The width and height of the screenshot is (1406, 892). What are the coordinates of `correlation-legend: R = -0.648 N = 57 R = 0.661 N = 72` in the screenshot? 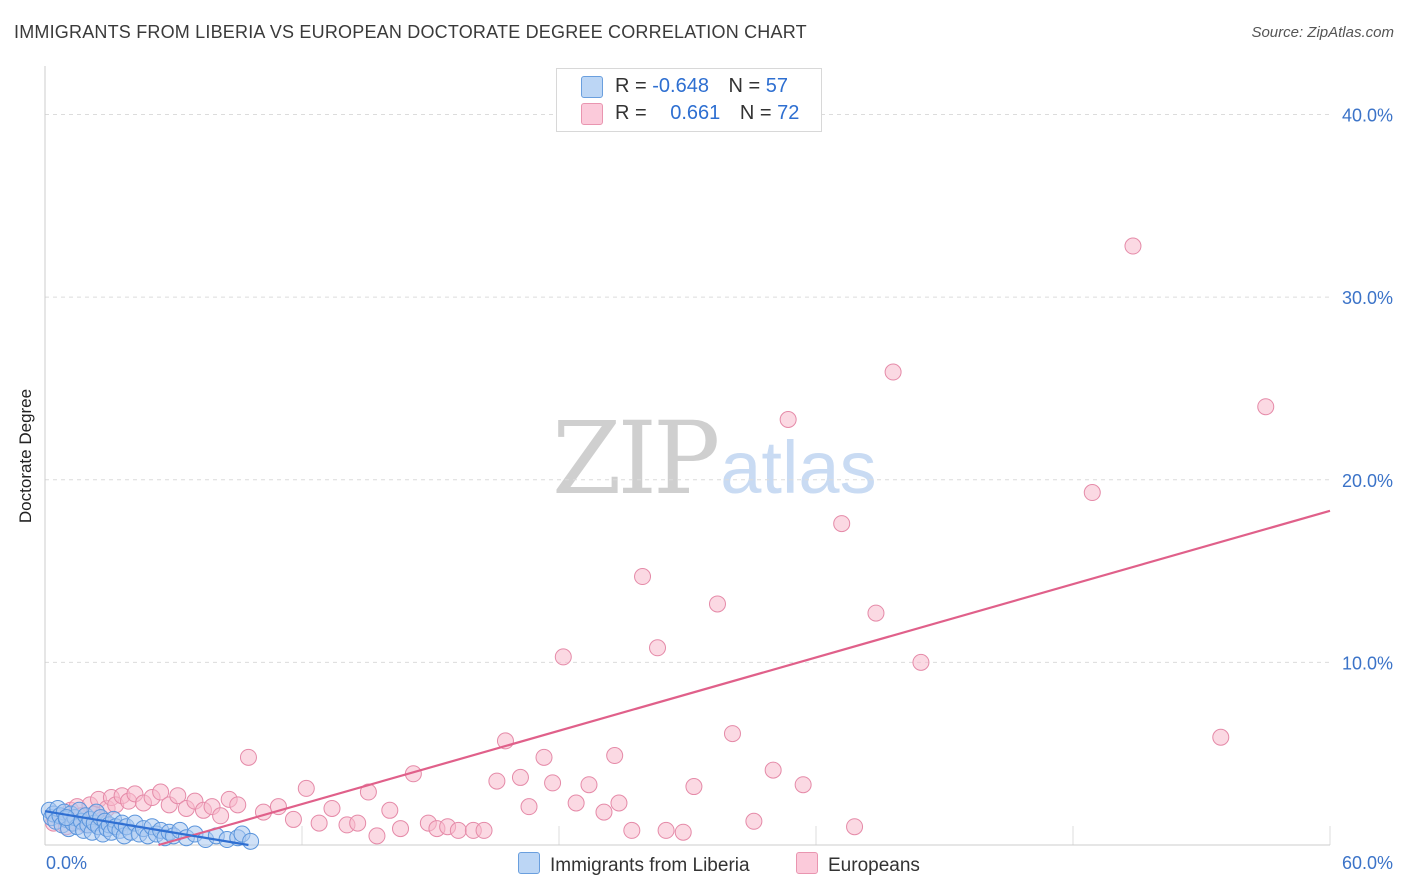 It's located at (689, 100).